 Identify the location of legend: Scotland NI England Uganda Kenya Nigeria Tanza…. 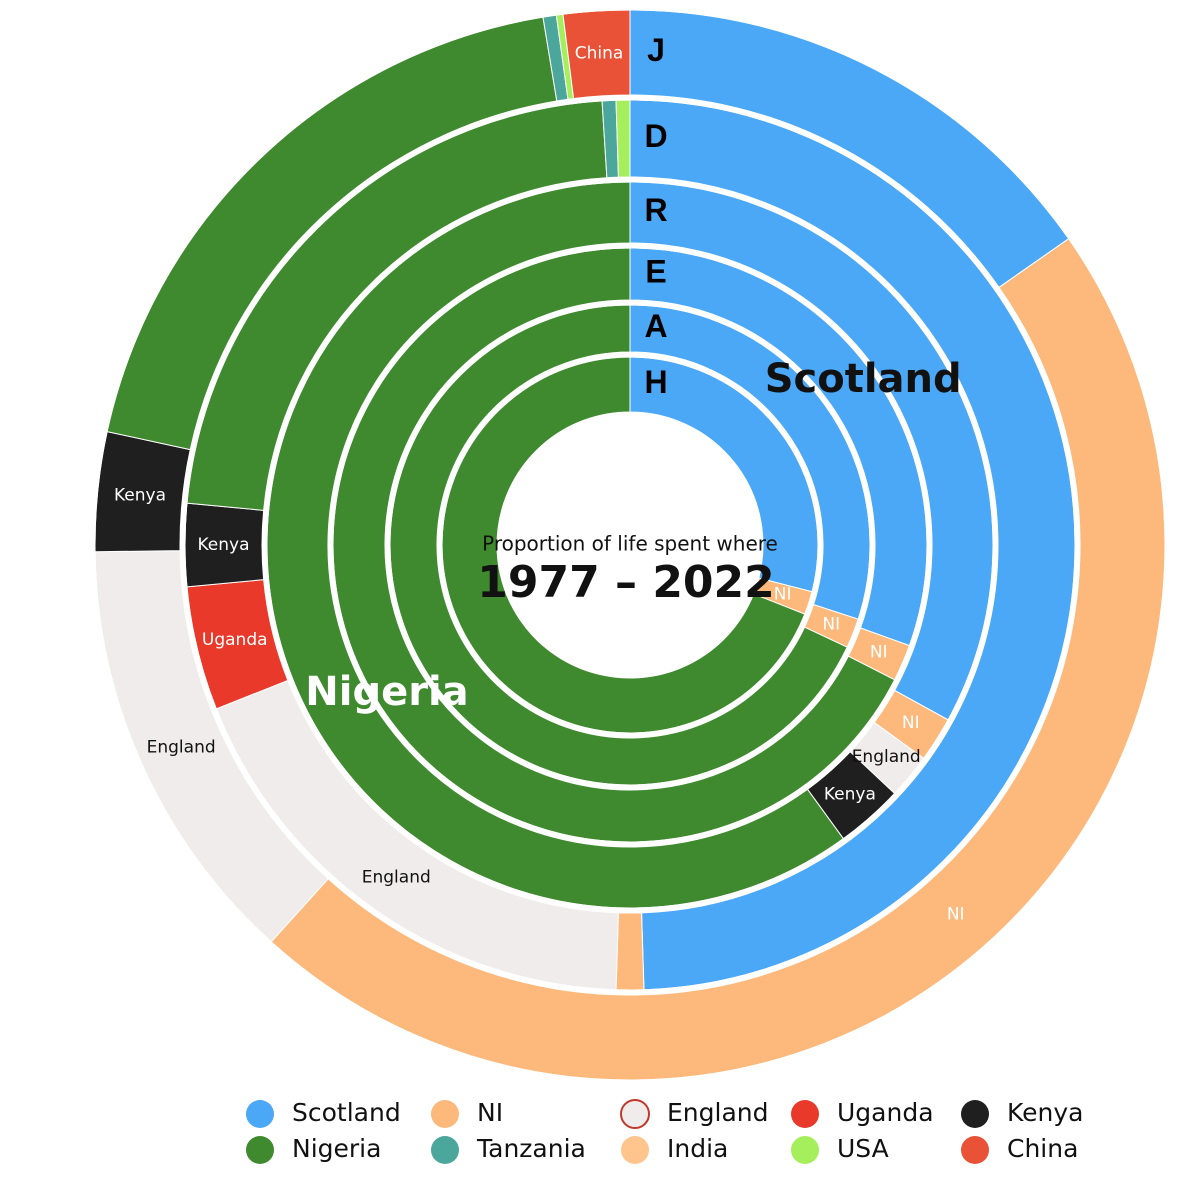
(665, 1131).